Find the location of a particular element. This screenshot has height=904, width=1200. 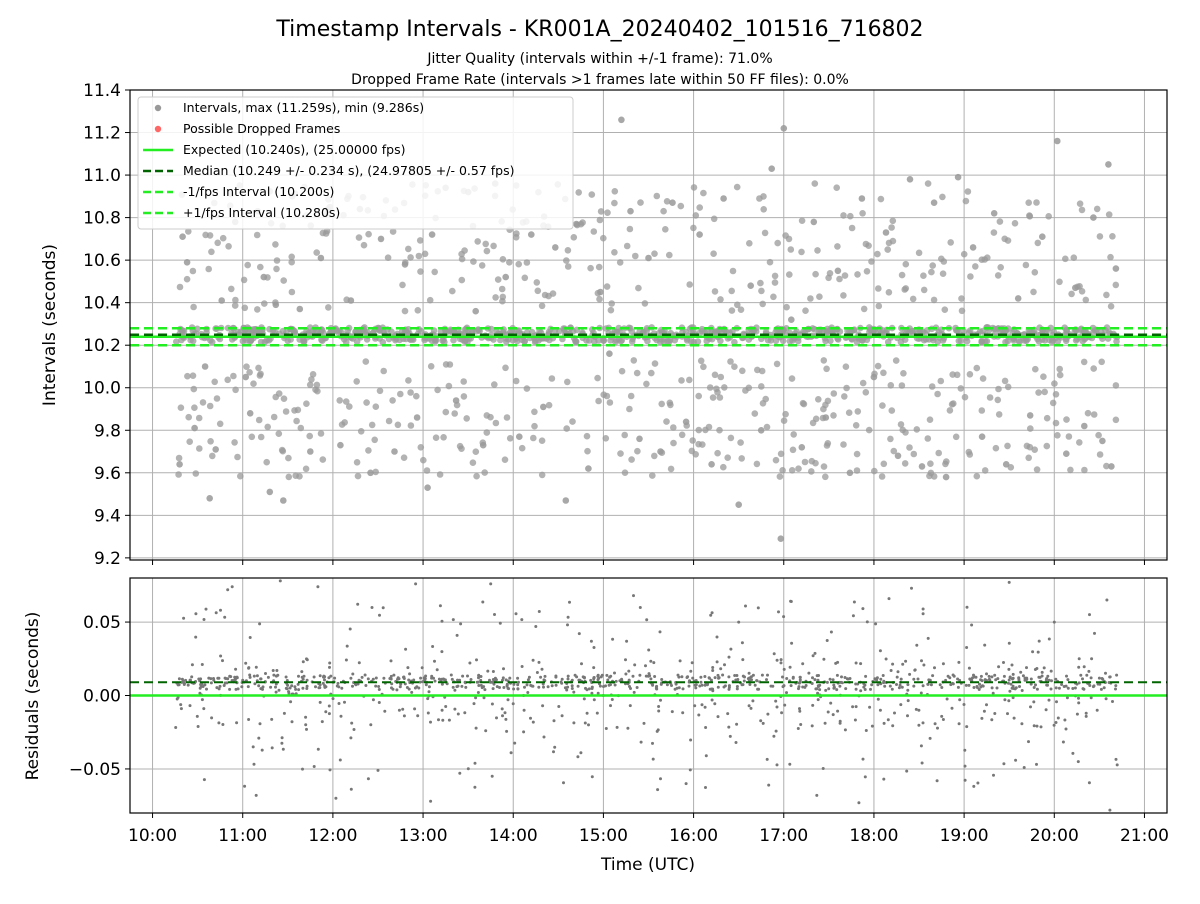

legend-label-plus-fps: +1/fps Interval (10.280s) is located at coordinates (261, 212).